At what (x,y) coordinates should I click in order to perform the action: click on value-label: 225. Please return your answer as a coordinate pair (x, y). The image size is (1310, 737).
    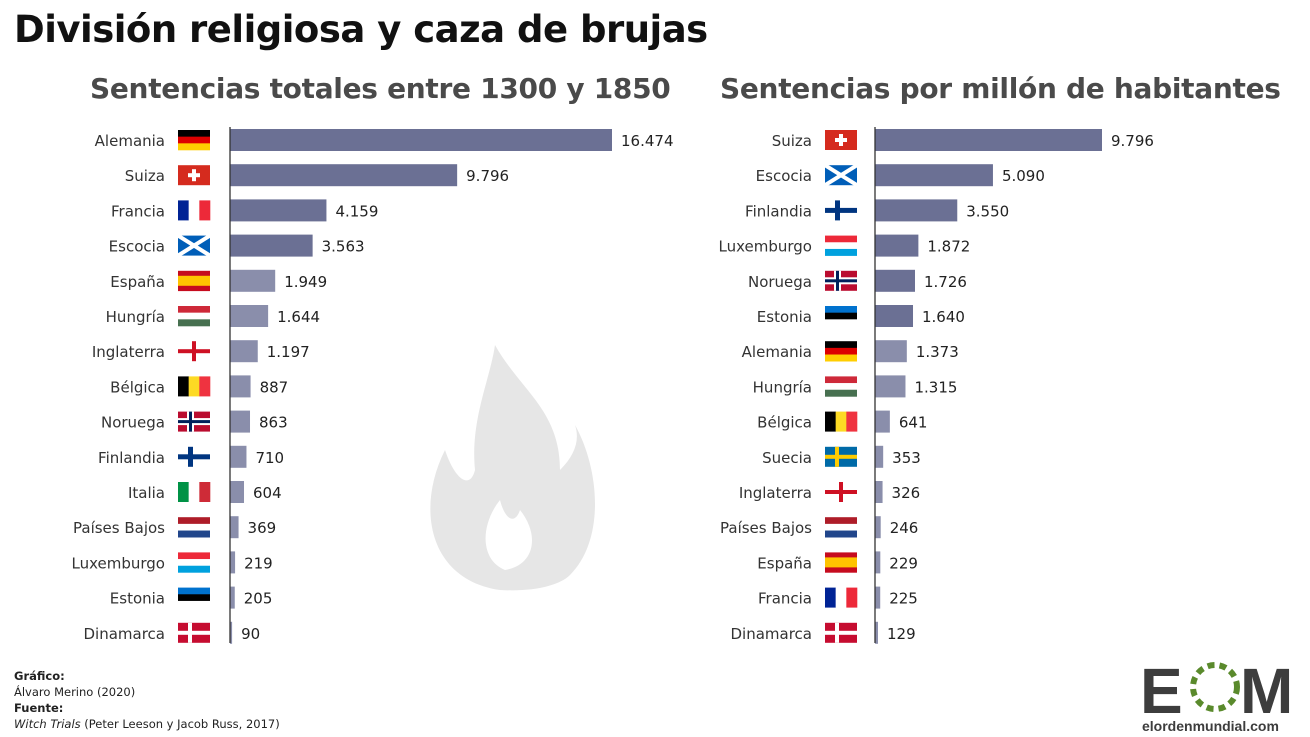
    Looking at the image, I should click on (903, 599).